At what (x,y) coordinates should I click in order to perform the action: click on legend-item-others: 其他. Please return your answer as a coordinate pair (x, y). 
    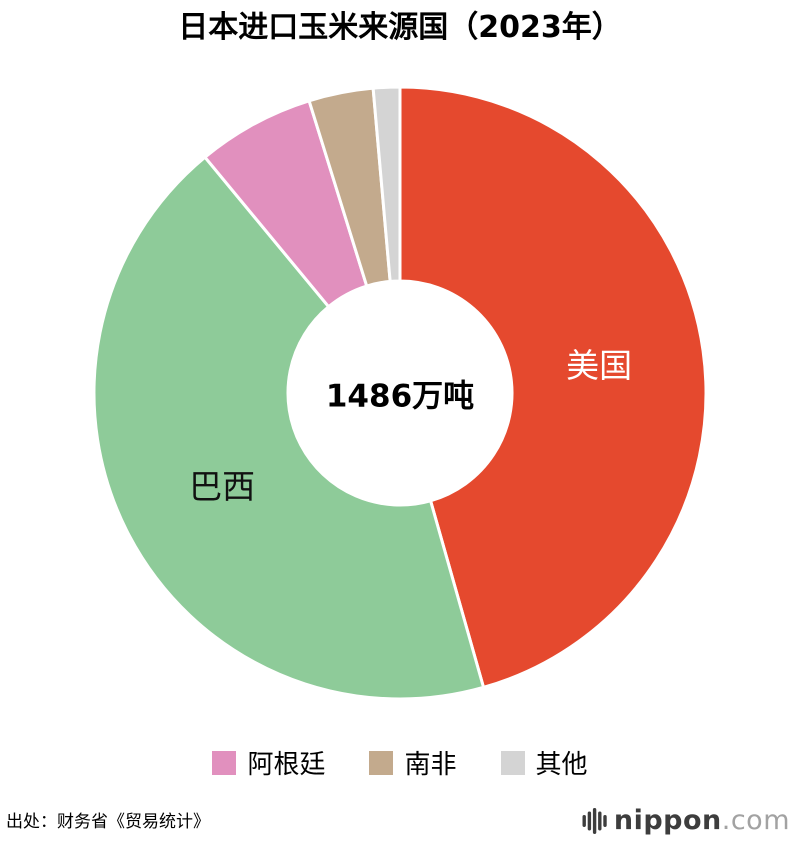
    Looking at the image, I should click on (544, 762).